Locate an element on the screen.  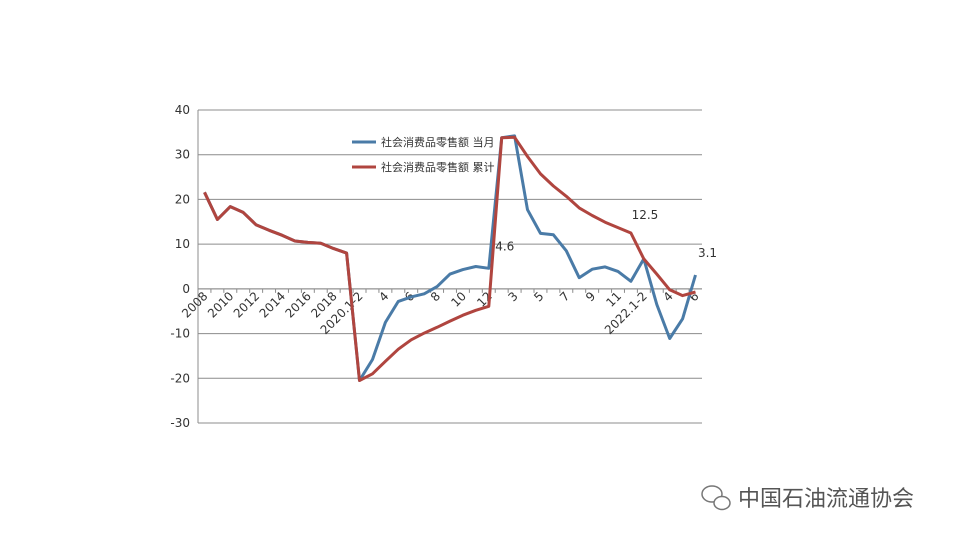
y-tick-label: -30 is located at coordinates (180, 423).